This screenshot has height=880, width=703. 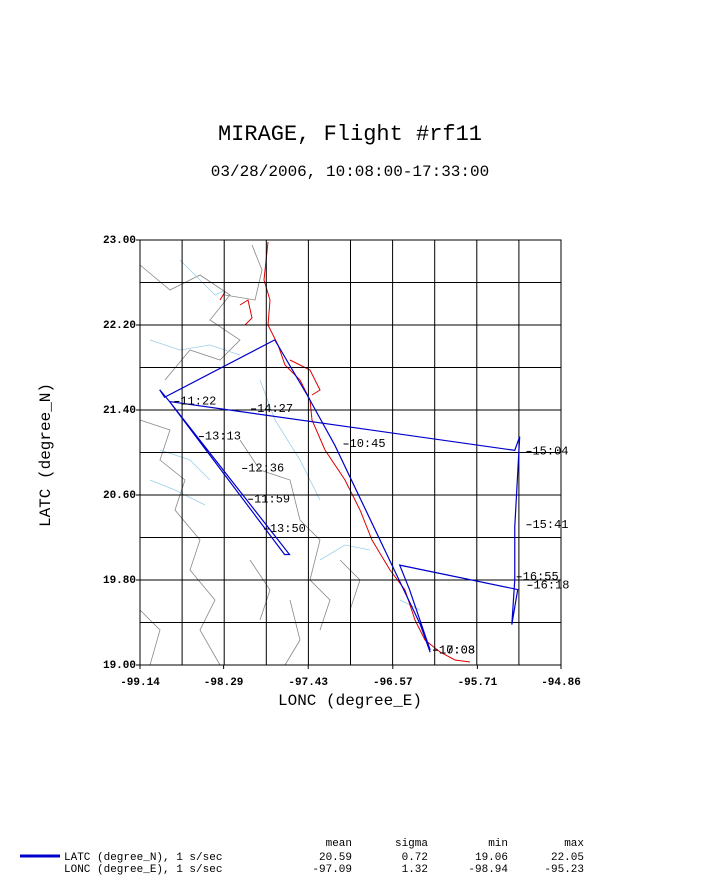 I want to click on time-annotation: 12:36, so click(x=266, y=469).